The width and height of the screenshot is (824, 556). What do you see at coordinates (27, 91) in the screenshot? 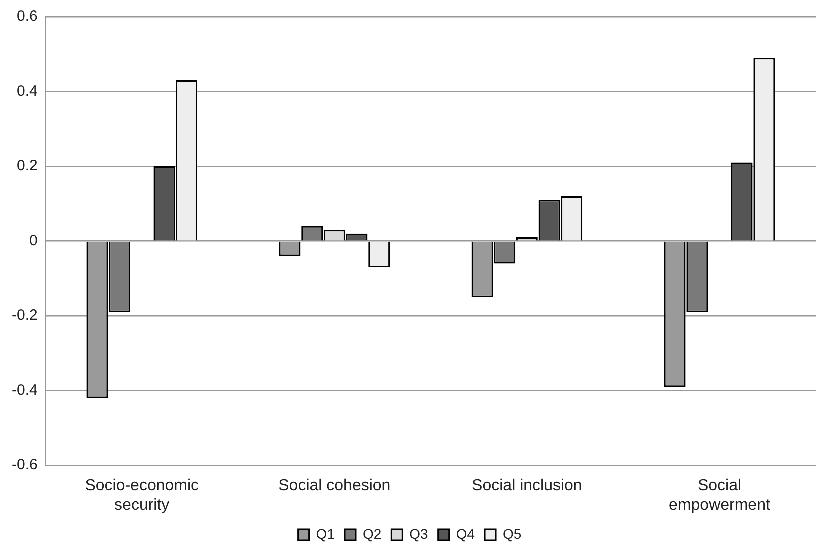
I see `y-tick-label: 0.4` at bounding box center [27, 91].